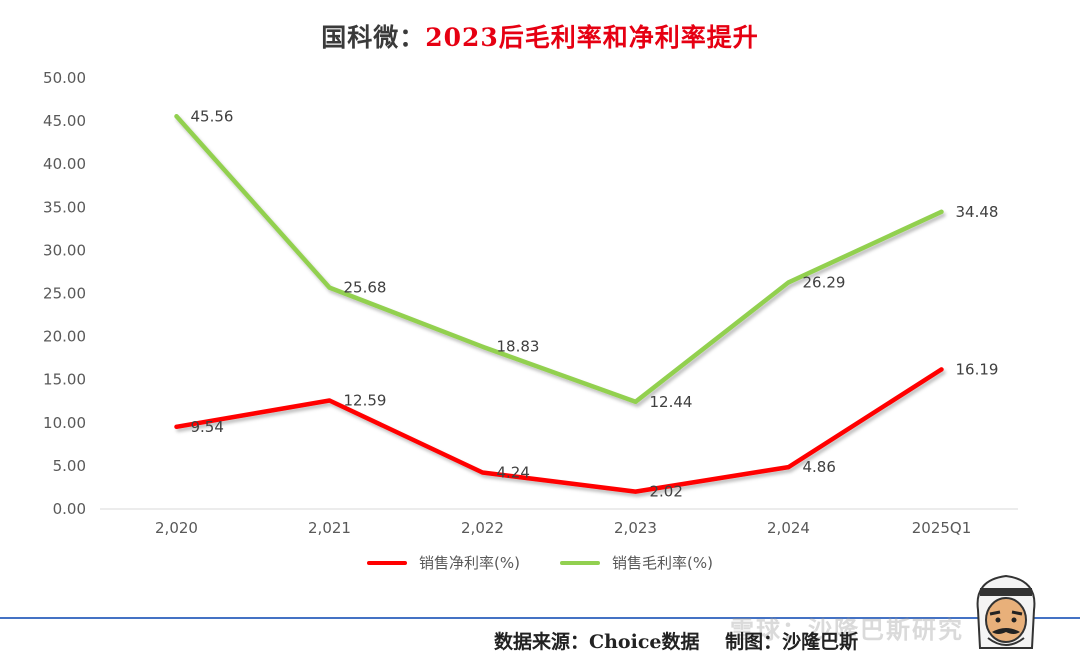  I want to click on y-tick-label: 15.00, so click(64, 380).